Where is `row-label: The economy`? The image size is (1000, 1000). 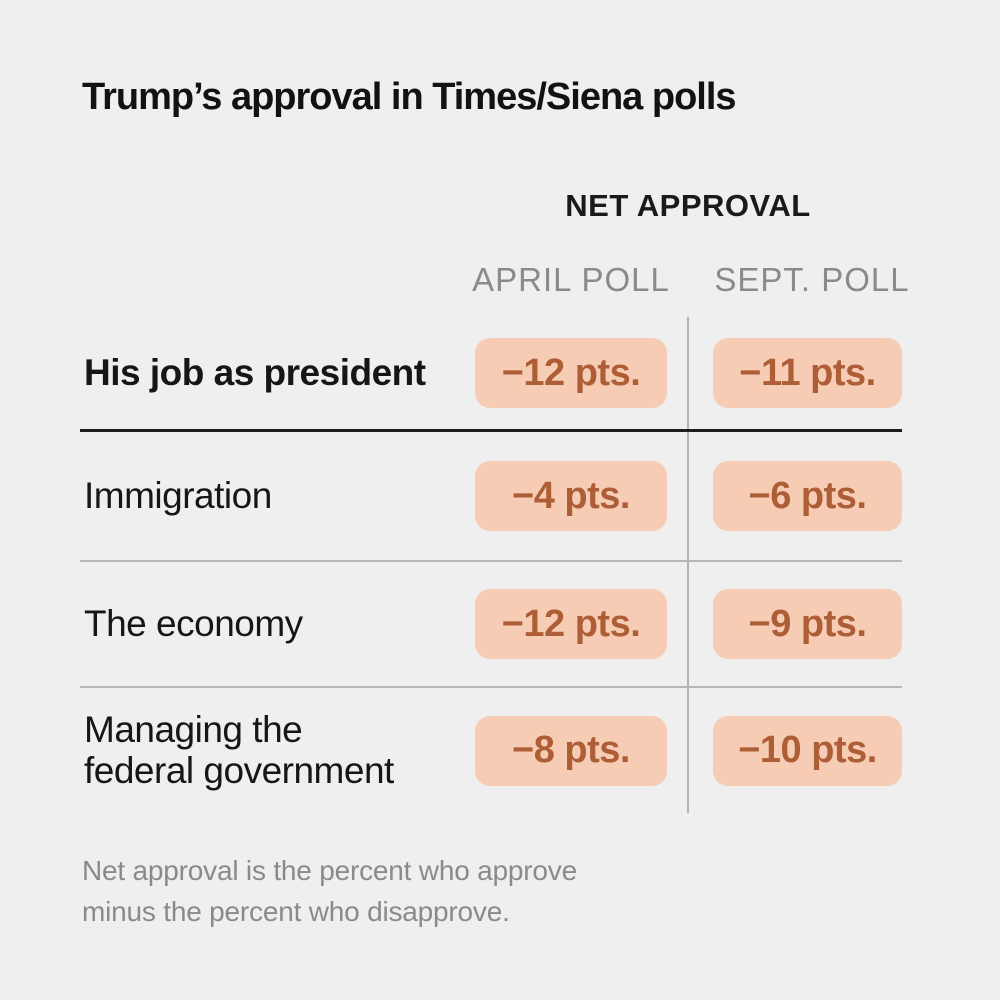
row-label: The economy is located at coordinates (193, 623).